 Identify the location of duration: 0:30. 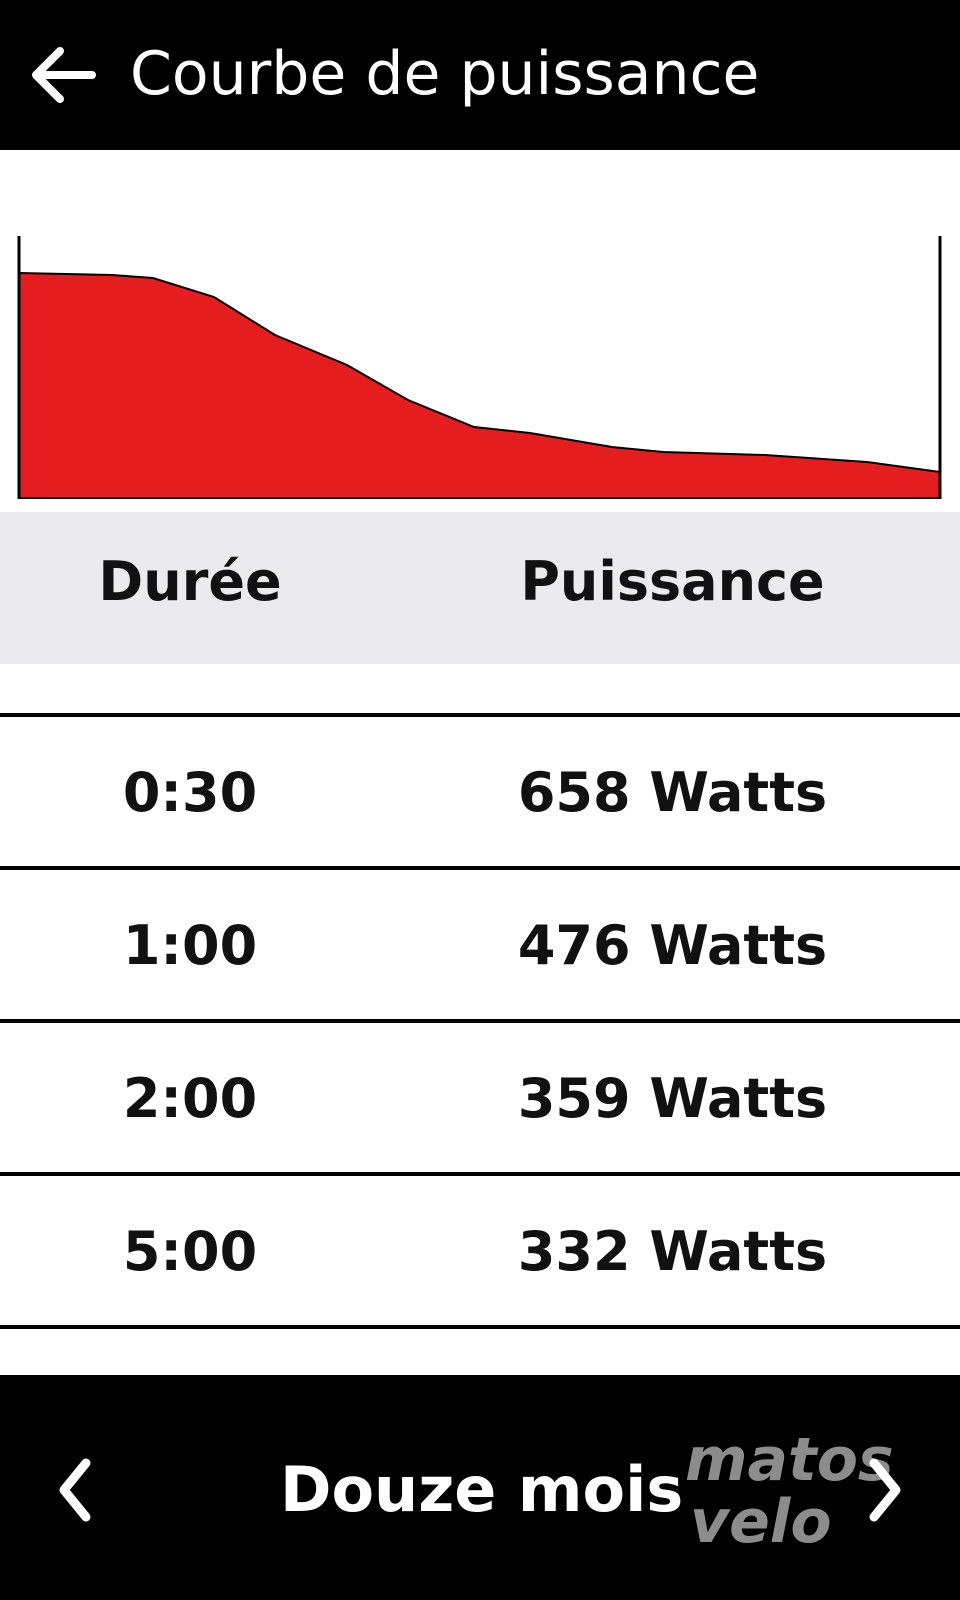
(190, 792).